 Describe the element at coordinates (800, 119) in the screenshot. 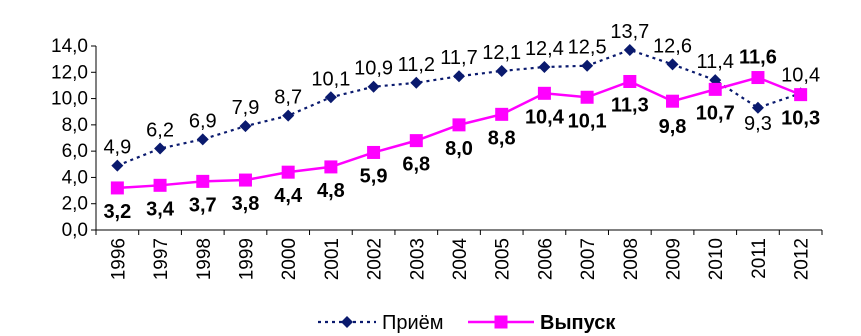

I see `data-label-vypusk: 10,3` at that location.